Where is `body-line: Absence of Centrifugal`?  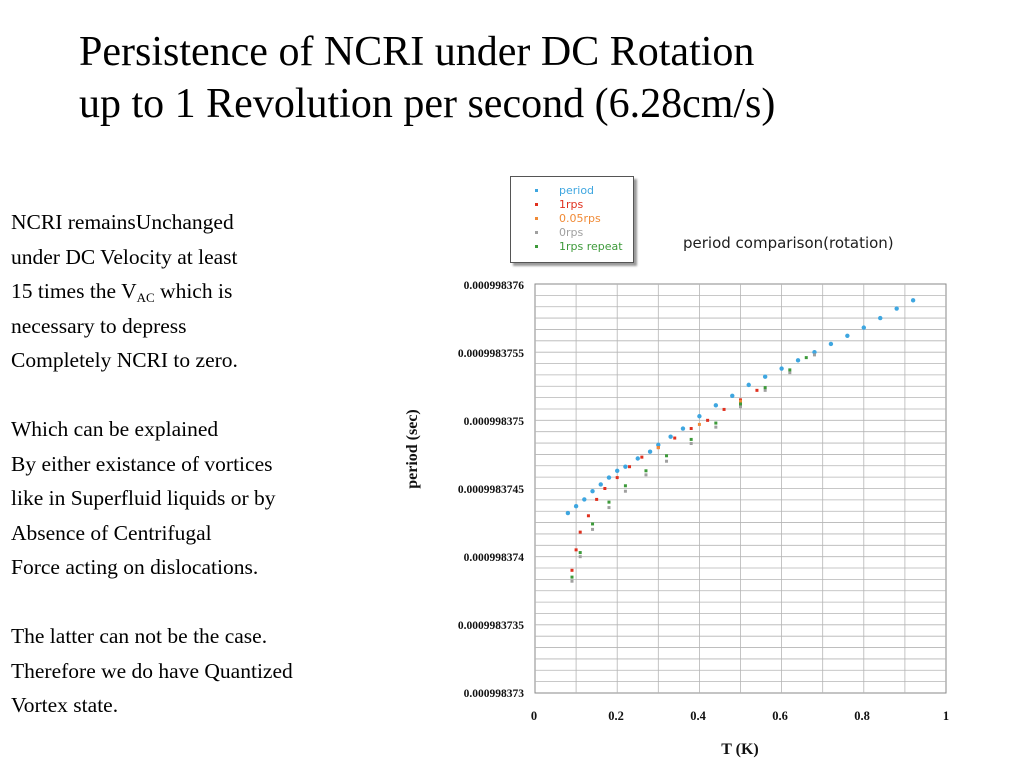 body-line: Absence of Centrifugal is located at coordinates (111, 532).